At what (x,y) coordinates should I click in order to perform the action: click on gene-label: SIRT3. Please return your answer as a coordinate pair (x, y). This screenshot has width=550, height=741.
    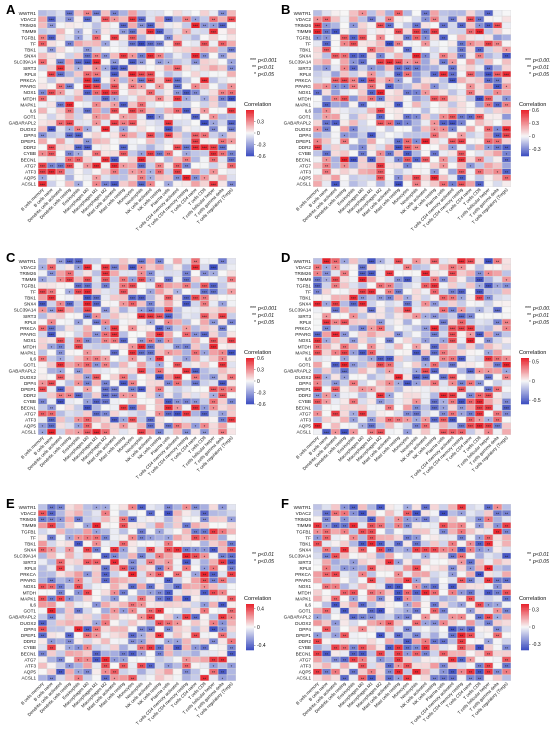
    Looking at the image, I should click on (29, 562).